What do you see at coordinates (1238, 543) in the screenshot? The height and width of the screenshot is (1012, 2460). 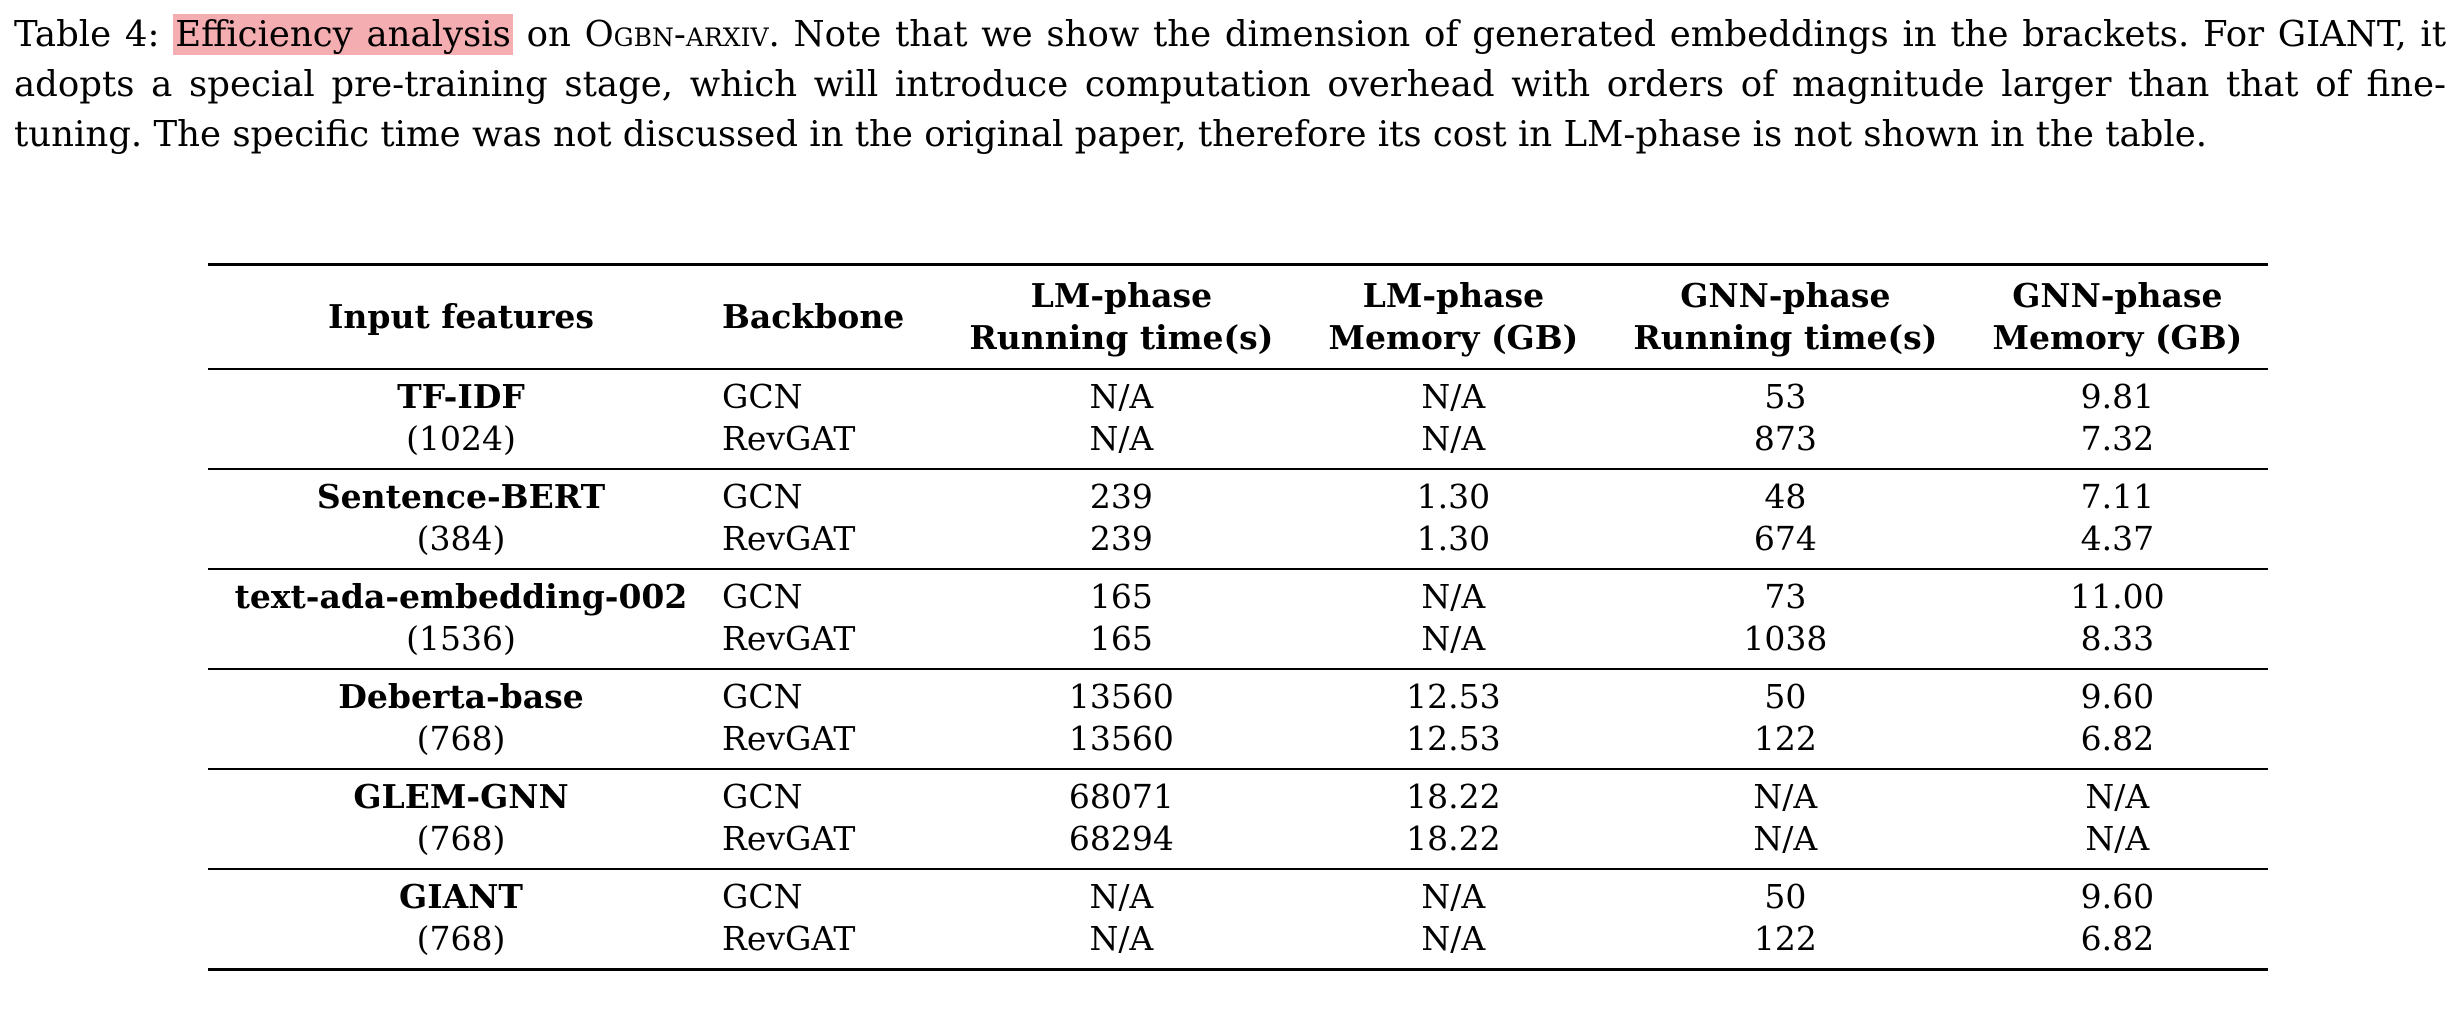 I see `table-row: (384) RevGAT 239 1.30 674 4.37` at bounding box center [1238, 543].